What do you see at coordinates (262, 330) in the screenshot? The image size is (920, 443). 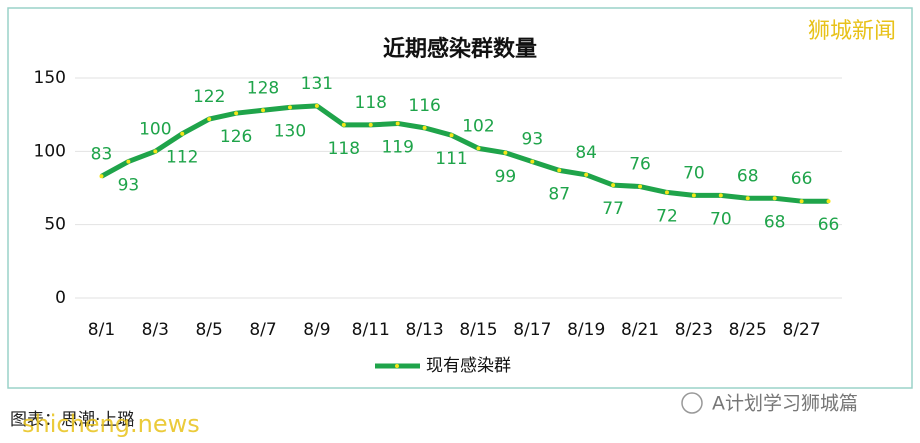 I see `x-tick-label: 8/7` at bounding box center [262, 330].